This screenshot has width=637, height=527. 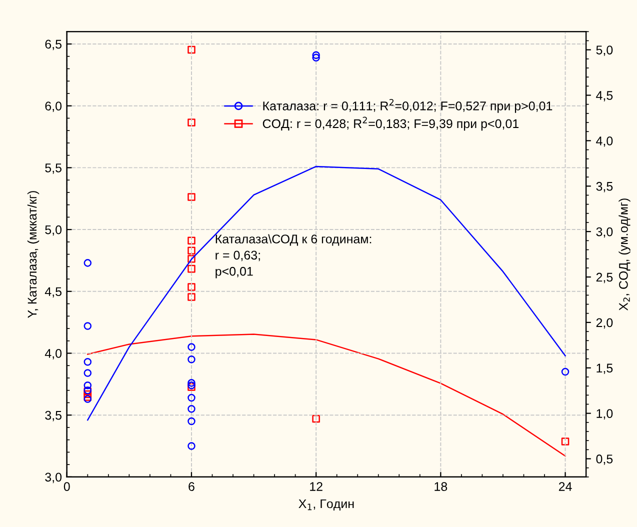 What do you see at coordinates (565, 486) in the screenshot?
I see `x-tick-label: 24` at bounding box center [565, 486].